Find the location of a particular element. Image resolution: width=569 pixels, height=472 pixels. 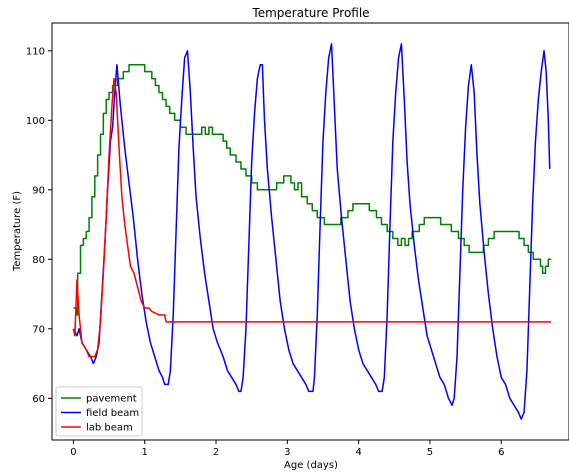

y-tick-label: 80 is located at coordinates (38, 260).